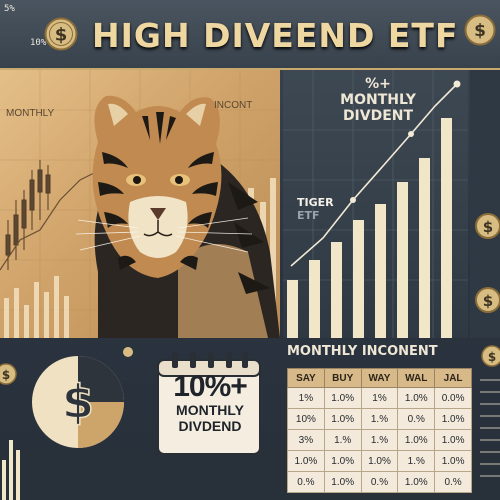 The height and width of the screenshot is (500, 500). Describe the element at coordinates (306, 378) in the screenshot. I see `column-header: SAY` at that location.